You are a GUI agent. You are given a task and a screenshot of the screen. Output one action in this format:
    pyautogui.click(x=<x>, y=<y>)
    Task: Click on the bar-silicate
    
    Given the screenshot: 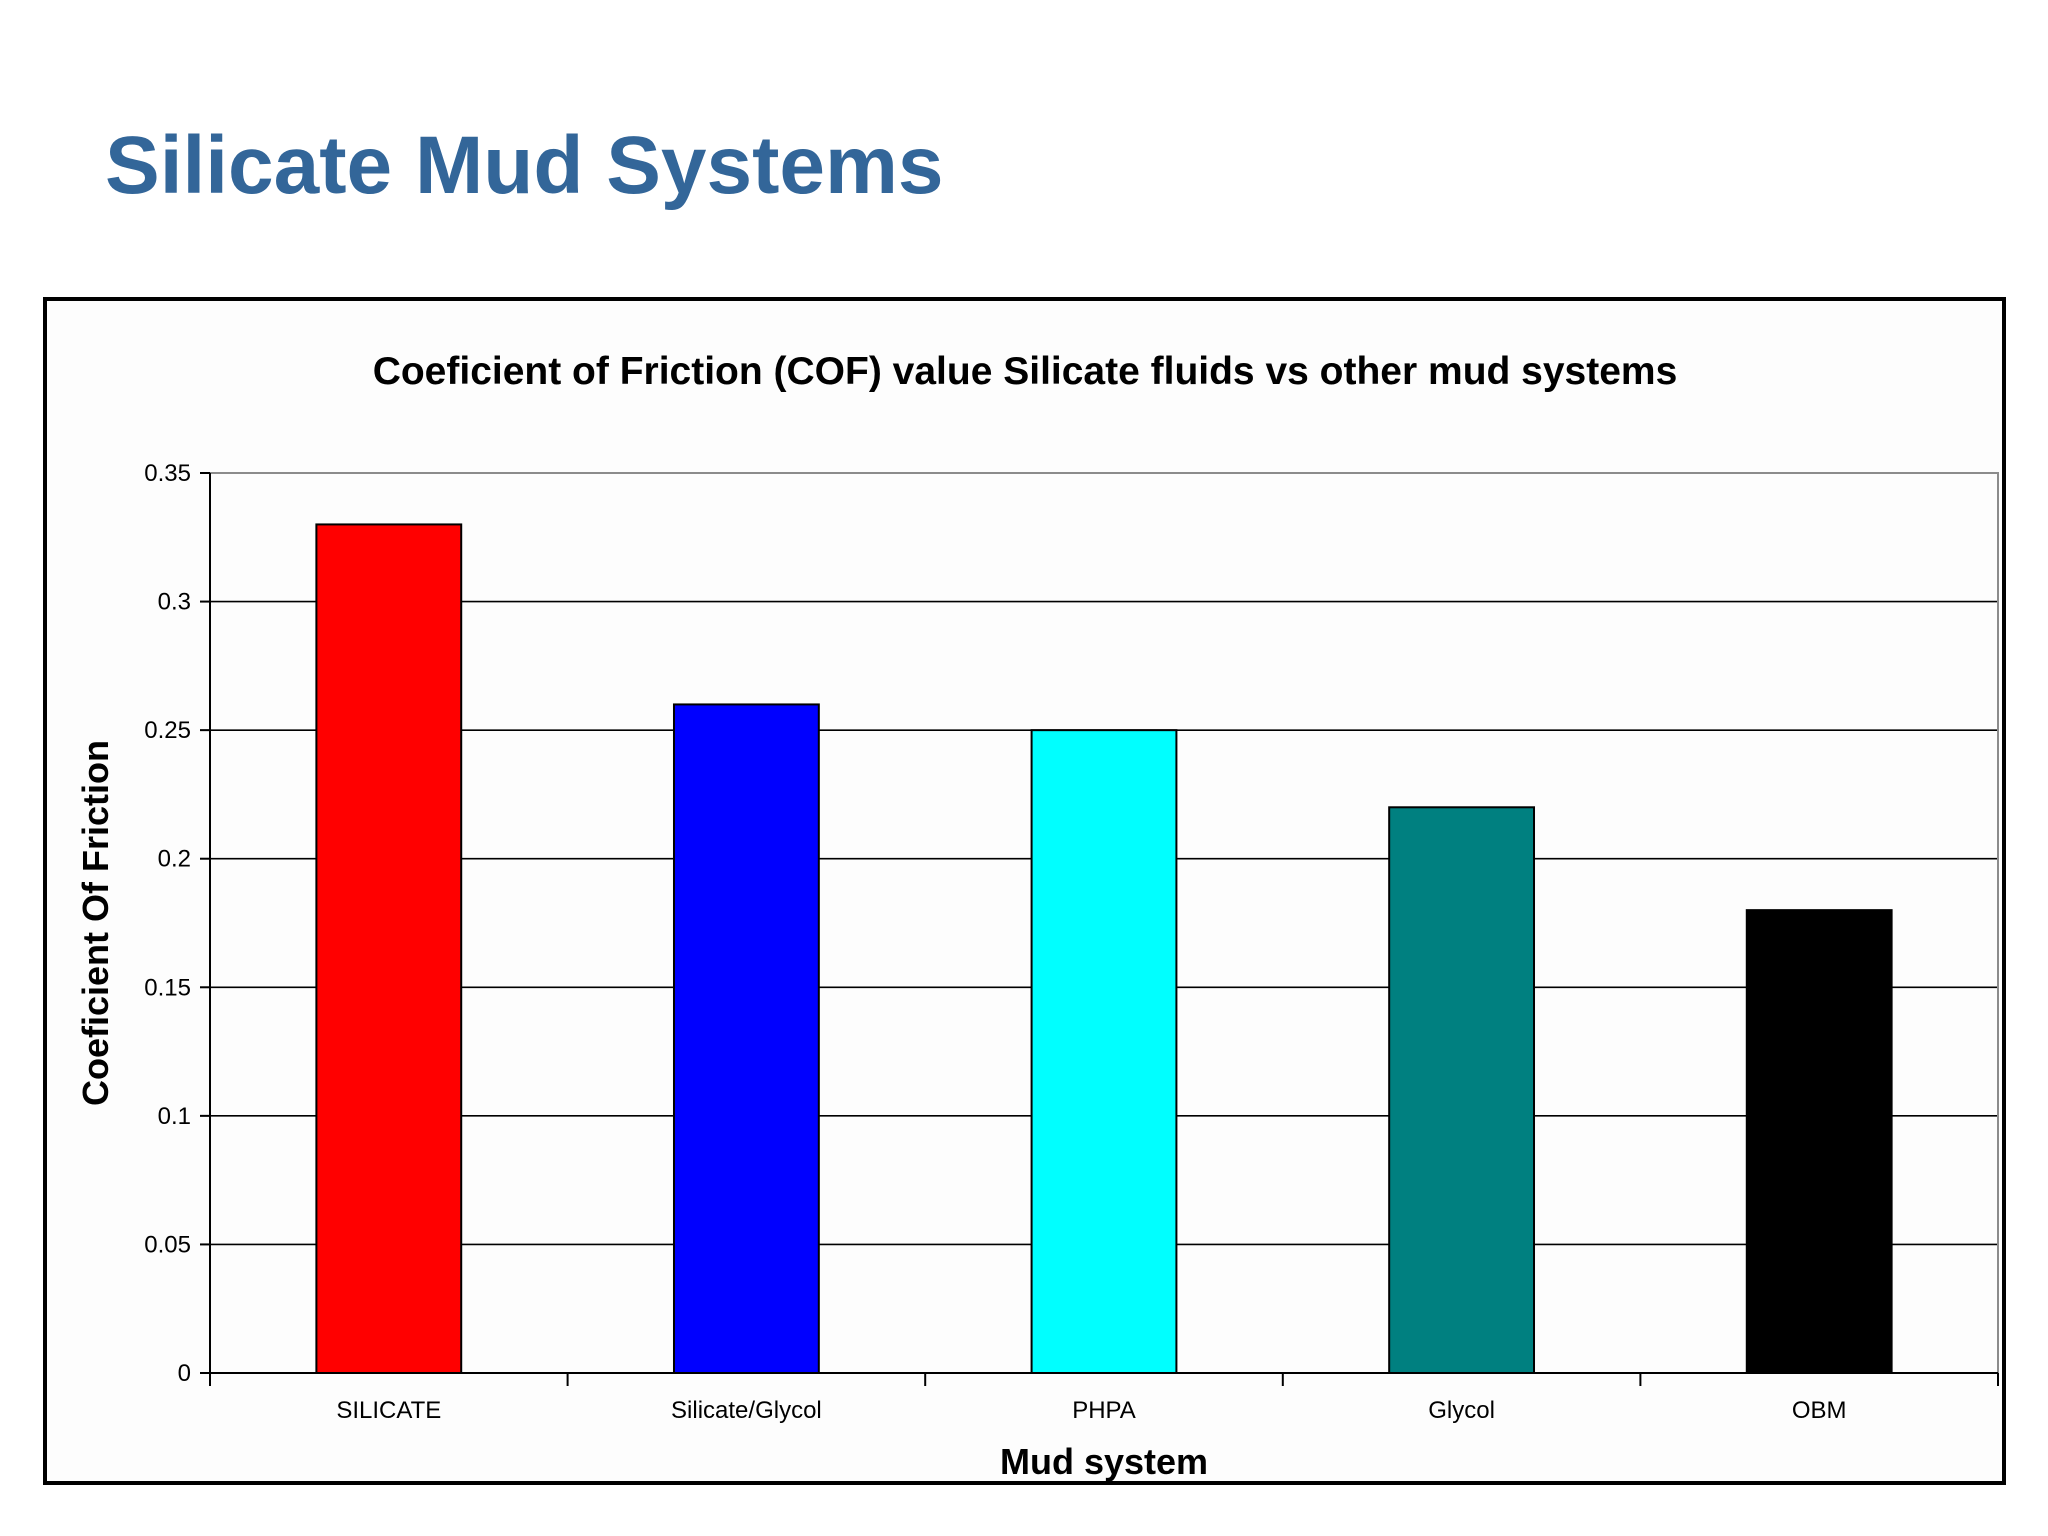 What is the action you would take?
    pyautogui.click(x=389, y=948)
    